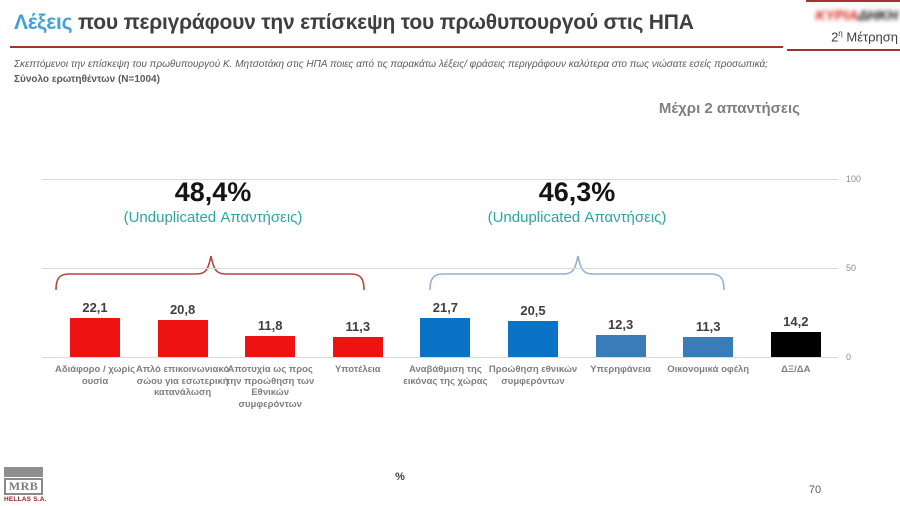 This screenshot has height=506, width=900. I want to click on group-percentage: 46,3%, so click(577, 192).